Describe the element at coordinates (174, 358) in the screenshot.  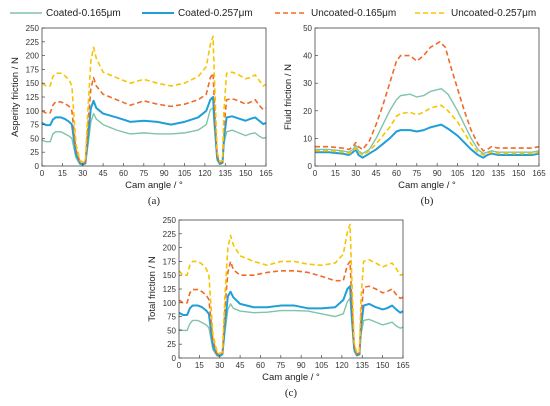
I see `chart-c-ytick-label: 0` at that location.